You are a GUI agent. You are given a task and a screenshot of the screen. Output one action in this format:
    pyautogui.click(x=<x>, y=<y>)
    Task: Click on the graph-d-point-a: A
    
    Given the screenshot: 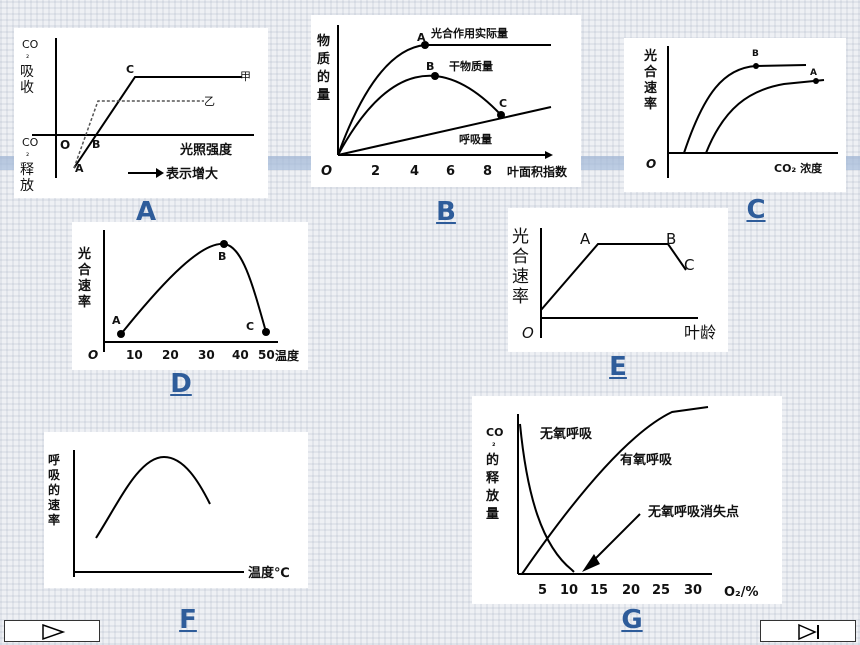 What is the action you would take?
    pyautogui.click(x=116, y=320)
    